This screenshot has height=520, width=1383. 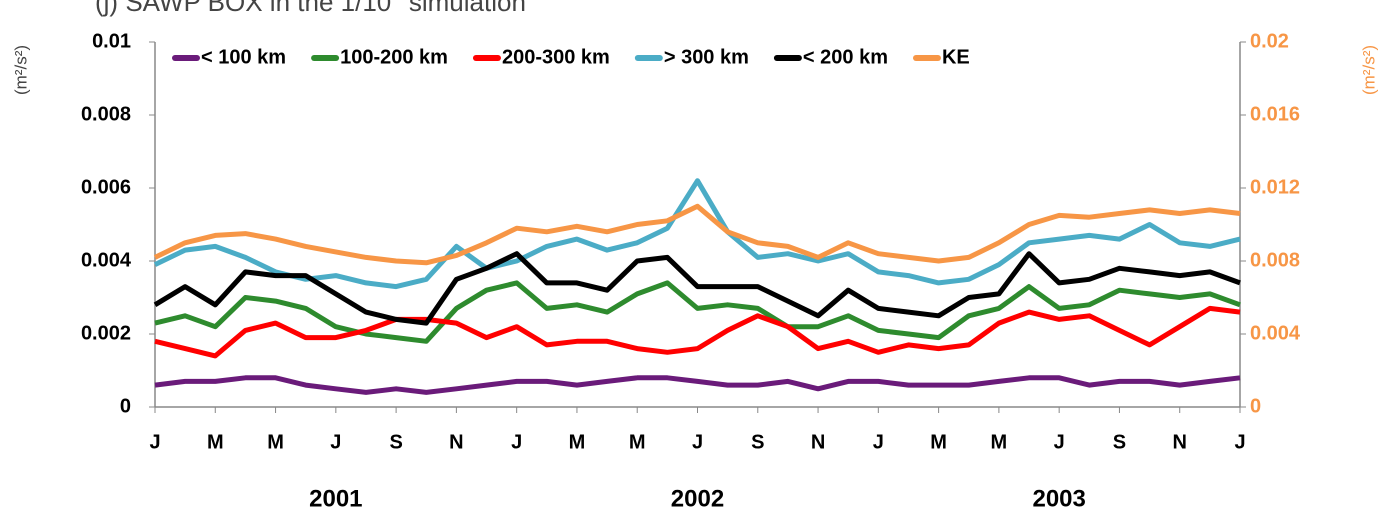 What do you see at coordinates (956, 57) in the screenshot?
I see `legend-label: KE` at bounding box center [956, 57].